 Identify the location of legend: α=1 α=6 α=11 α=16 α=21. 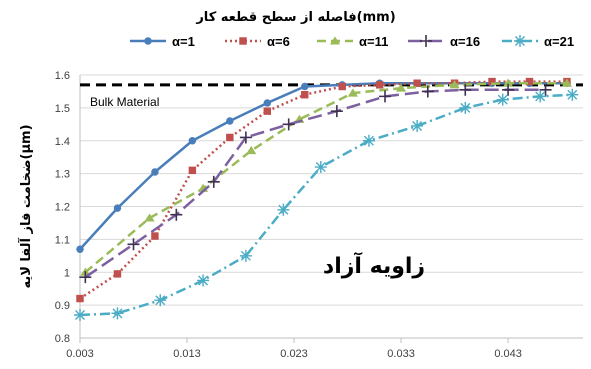
(352, 41).